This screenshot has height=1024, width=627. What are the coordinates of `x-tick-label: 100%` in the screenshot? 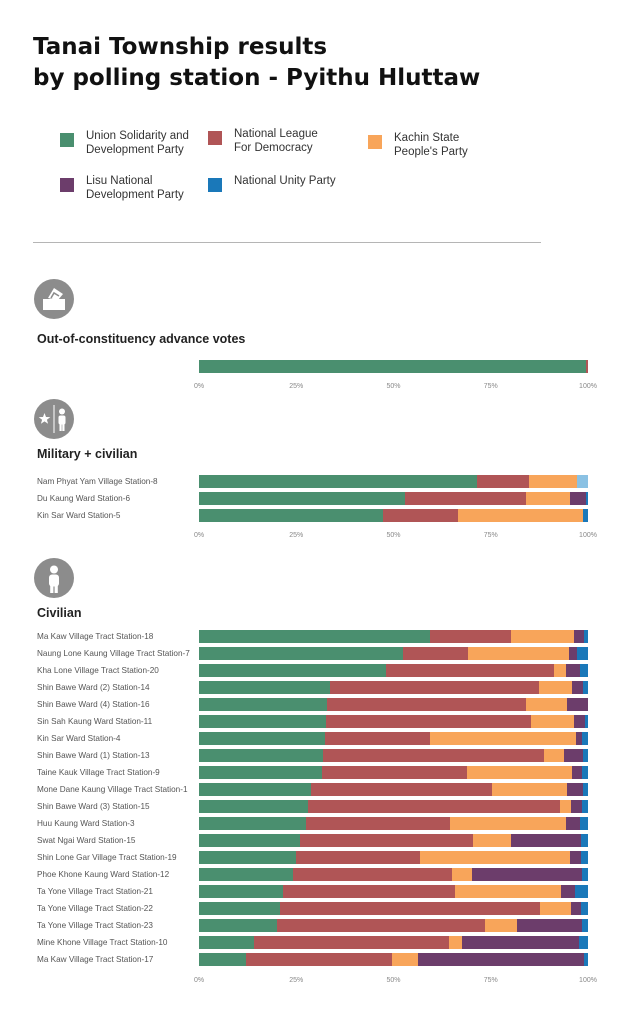 It's located at (588, 535).